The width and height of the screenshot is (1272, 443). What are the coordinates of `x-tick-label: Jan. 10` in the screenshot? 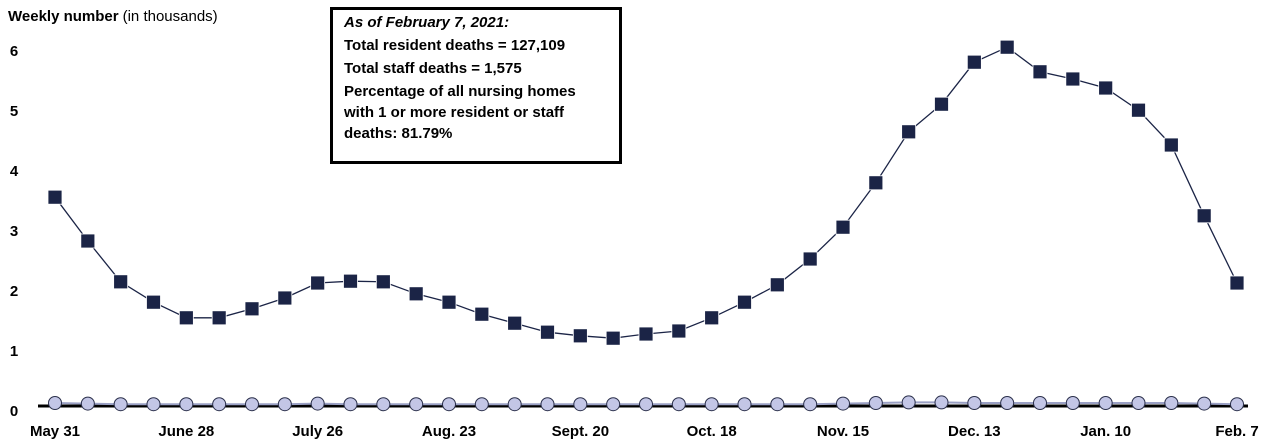 It's located at (1105, 431).